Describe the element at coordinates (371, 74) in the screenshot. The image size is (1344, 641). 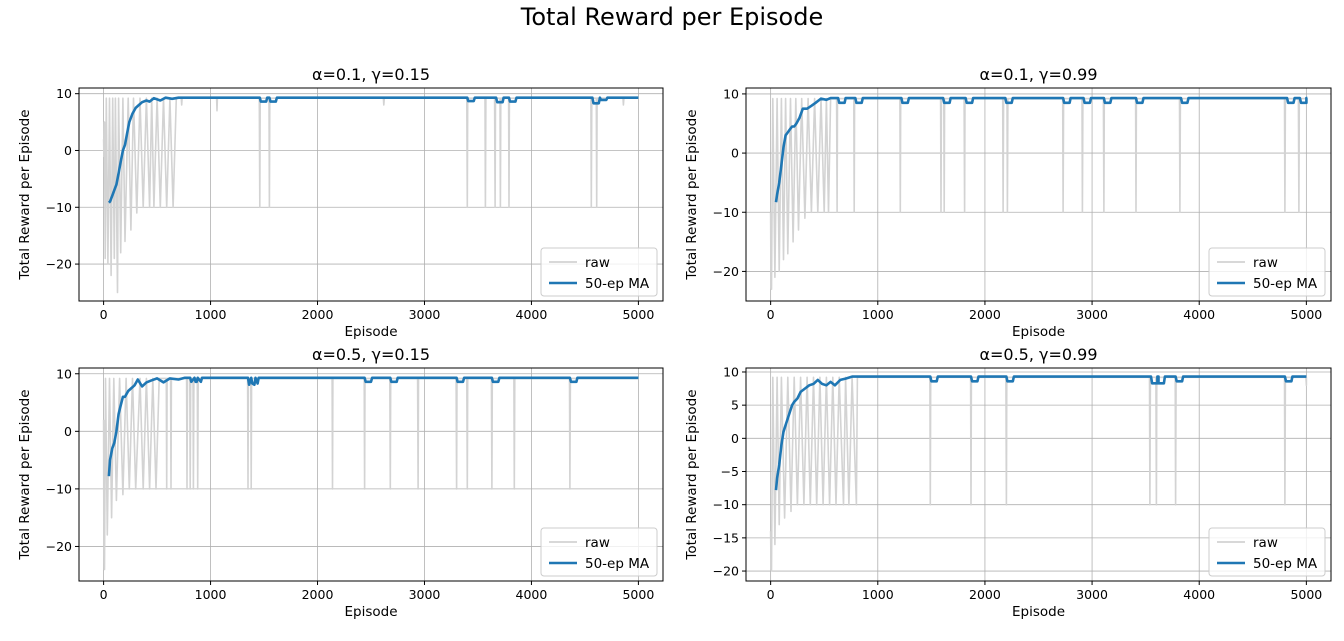
I see `subplot-title: α=0.1, γ=0.15` at that location.